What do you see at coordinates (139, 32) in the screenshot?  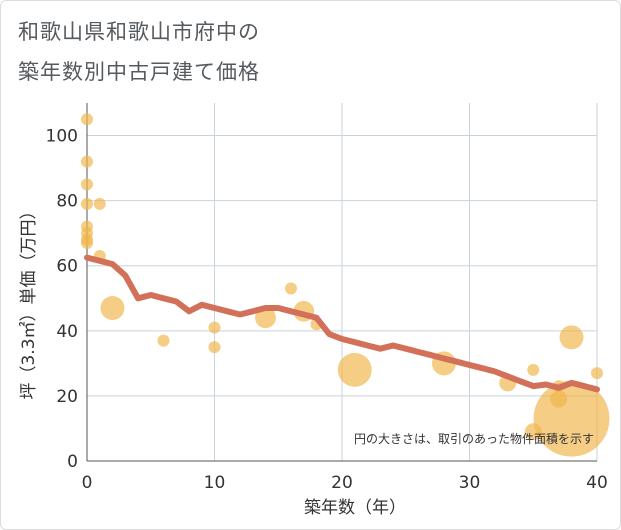 I see `chart-title-line1: 和歌山県和歌山市府中の` at bounding box center [139, 32].